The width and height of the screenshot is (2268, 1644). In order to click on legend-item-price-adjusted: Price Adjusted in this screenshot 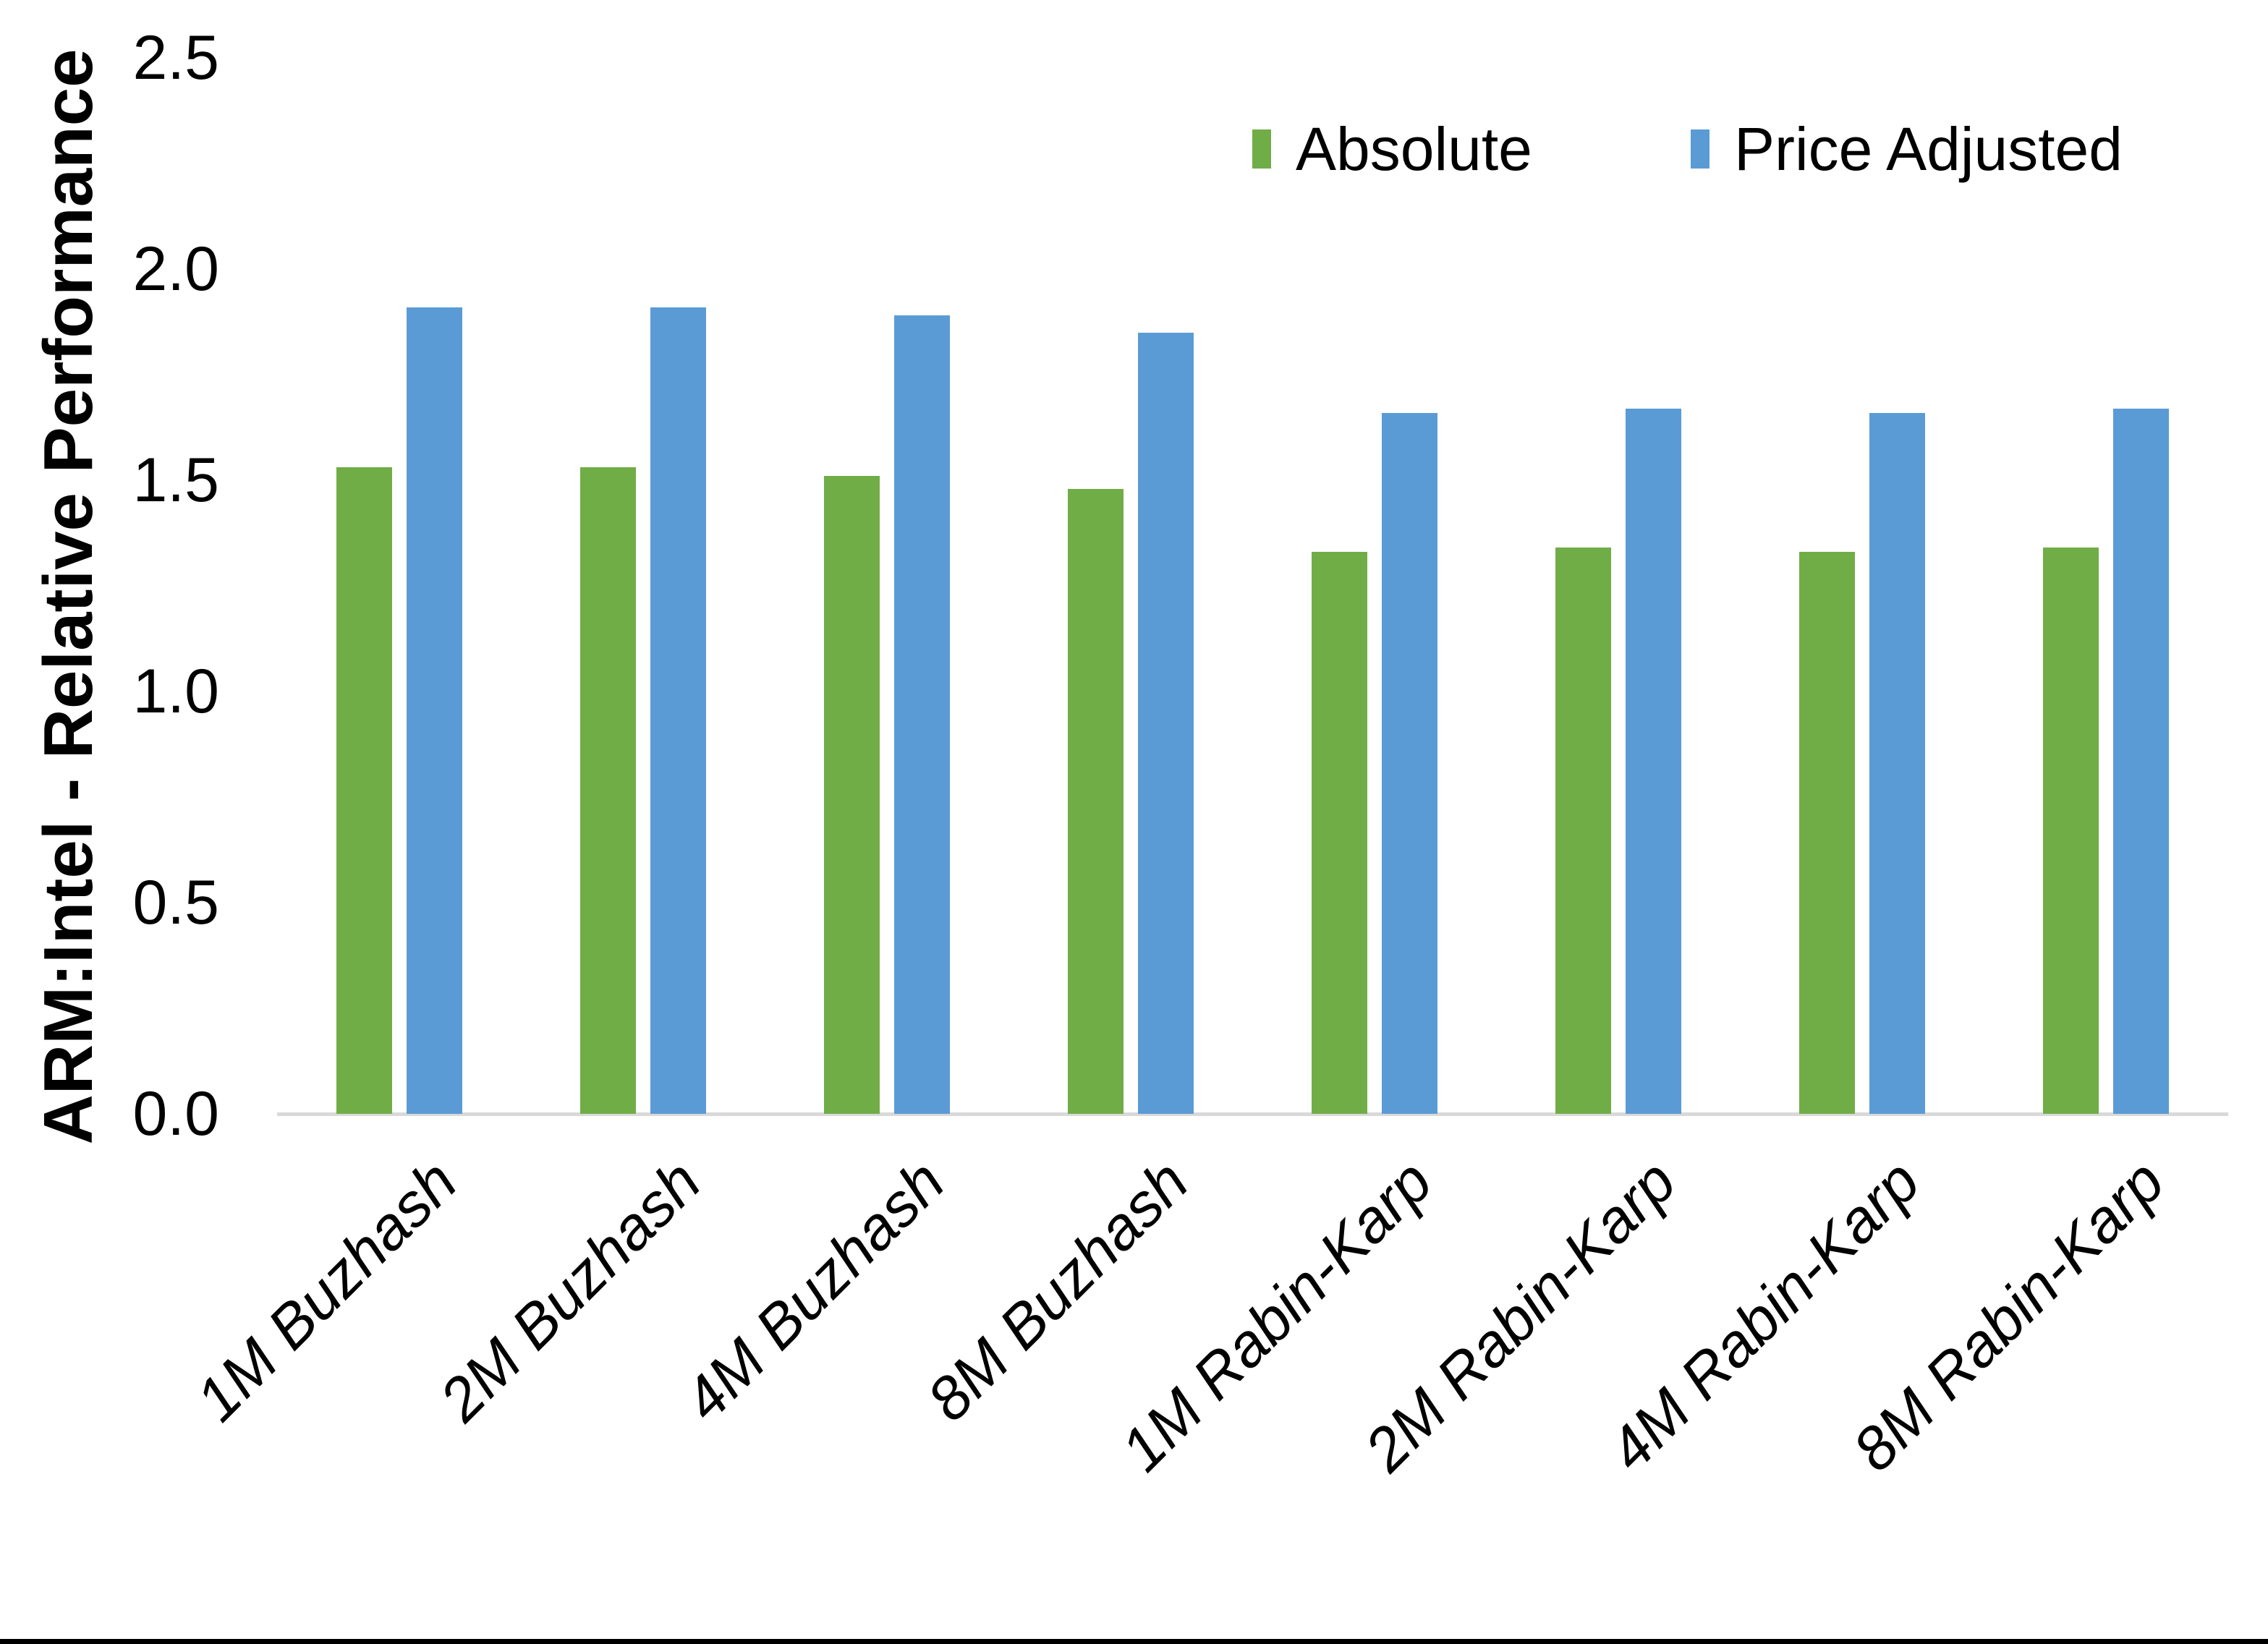, I will do `click(1907, 149)`.